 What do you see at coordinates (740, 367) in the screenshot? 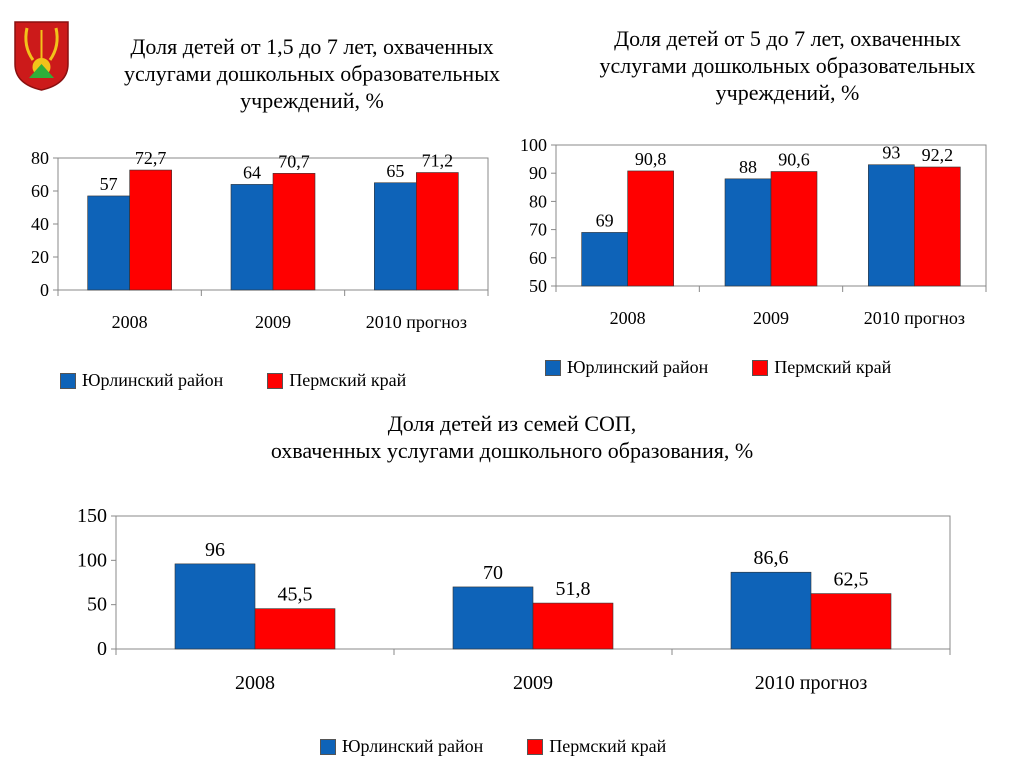
I see `chart-2-legend: Юрлинский район Пермский край` at bounding box center [740, 367].